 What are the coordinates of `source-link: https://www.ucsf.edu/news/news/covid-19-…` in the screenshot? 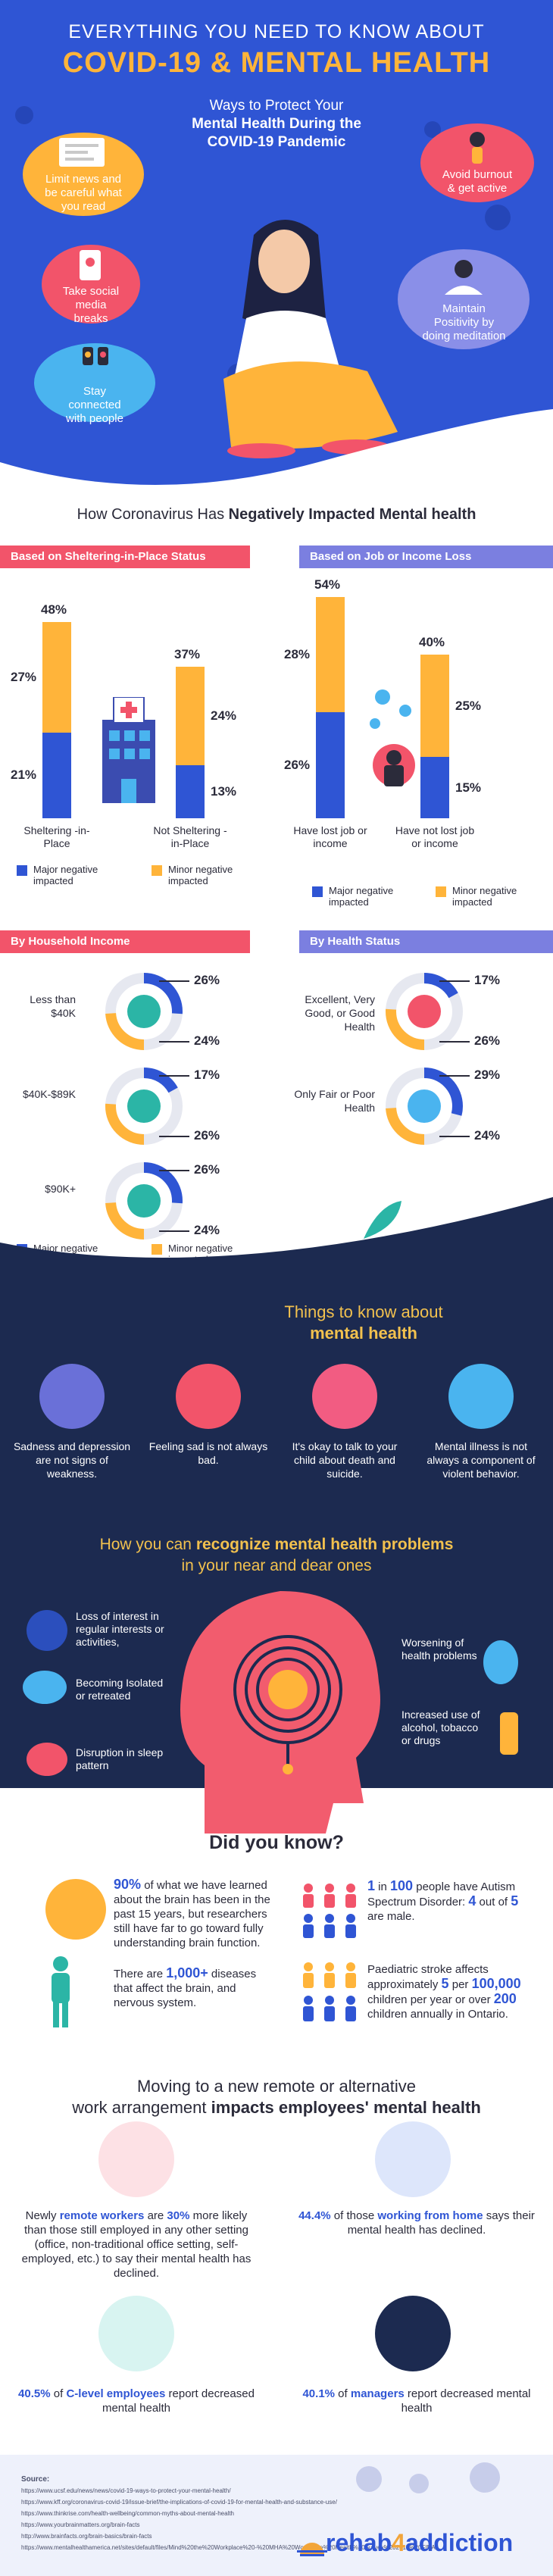 It's located at (126, 2491).